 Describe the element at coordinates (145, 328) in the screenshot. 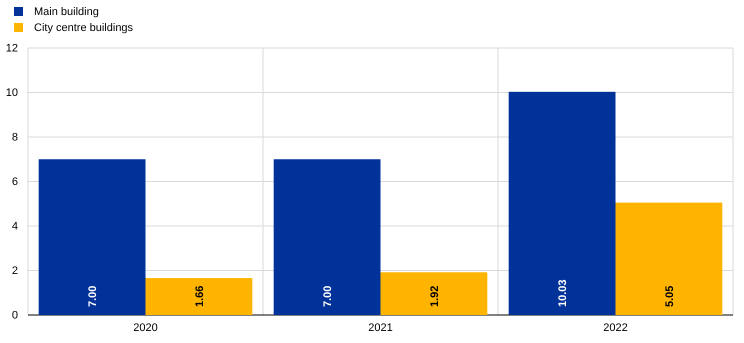

I see `x-tick-label: 2020` at that location.